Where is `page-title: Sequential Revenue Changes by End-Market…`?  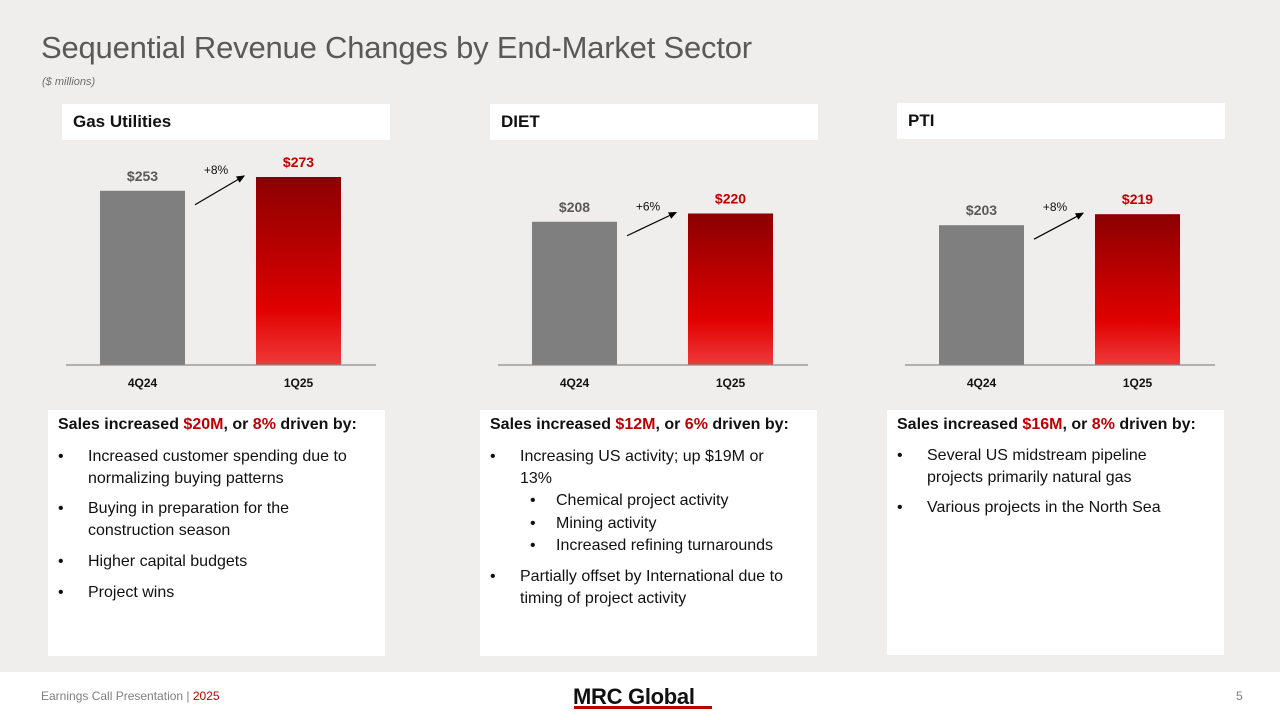 page-title: Sequential Revenue Changes by End-Market… is located at coordinates (396, 47).